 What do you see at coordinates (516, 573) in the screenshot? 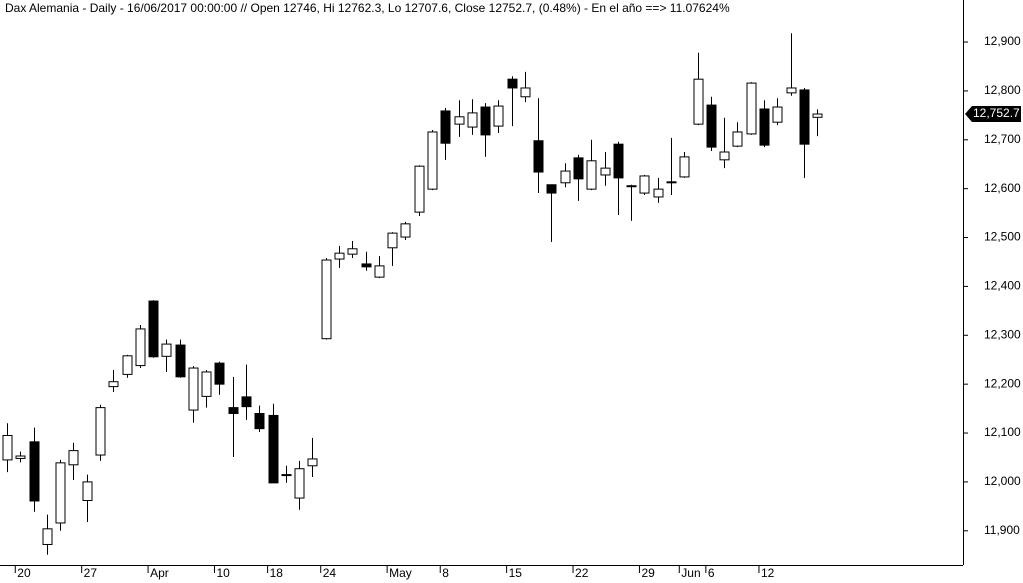
I see `x-tick-label: 15` at bounding box center [516, 573].